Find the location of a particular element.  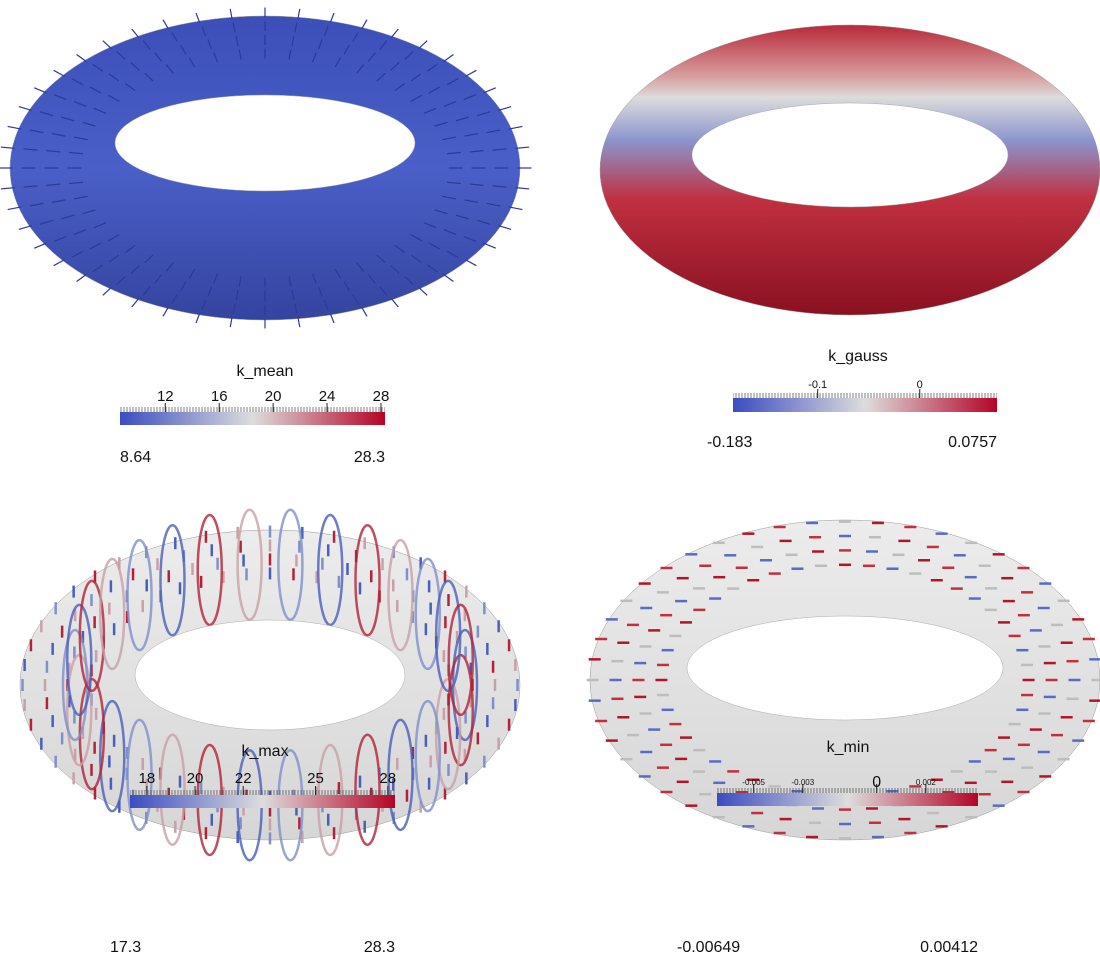

torus is located at coordinates (849, 170).